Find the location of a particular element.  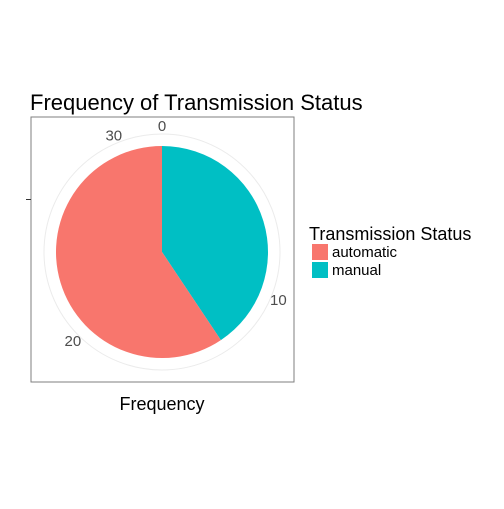

angle-tick-label: 0 is located at coordinates (162, 126).